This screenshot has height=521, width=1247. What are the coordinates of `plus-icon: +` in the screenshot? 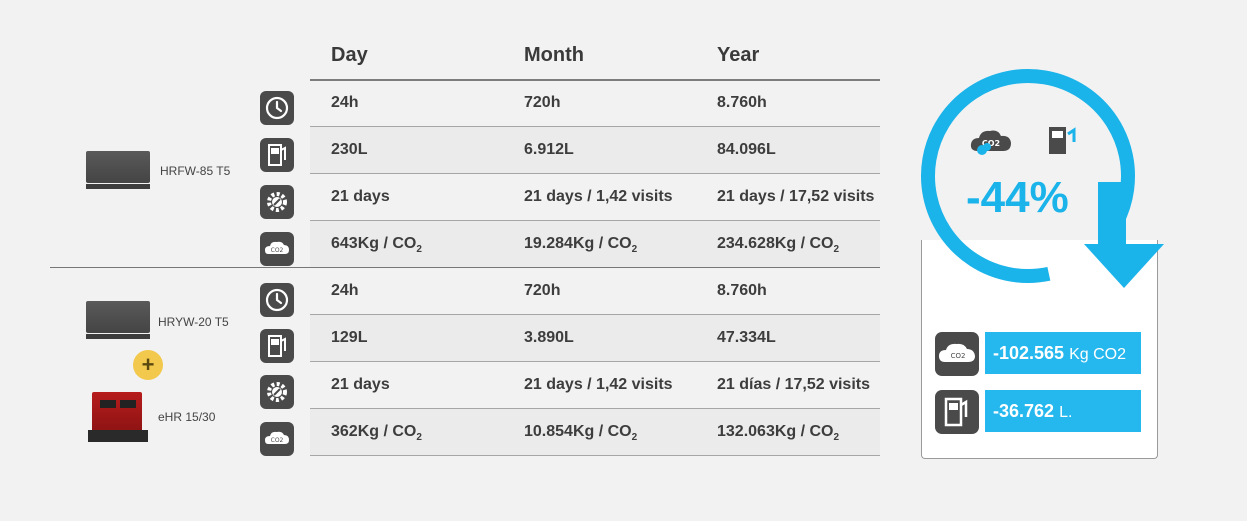 It's located at (148, 365).